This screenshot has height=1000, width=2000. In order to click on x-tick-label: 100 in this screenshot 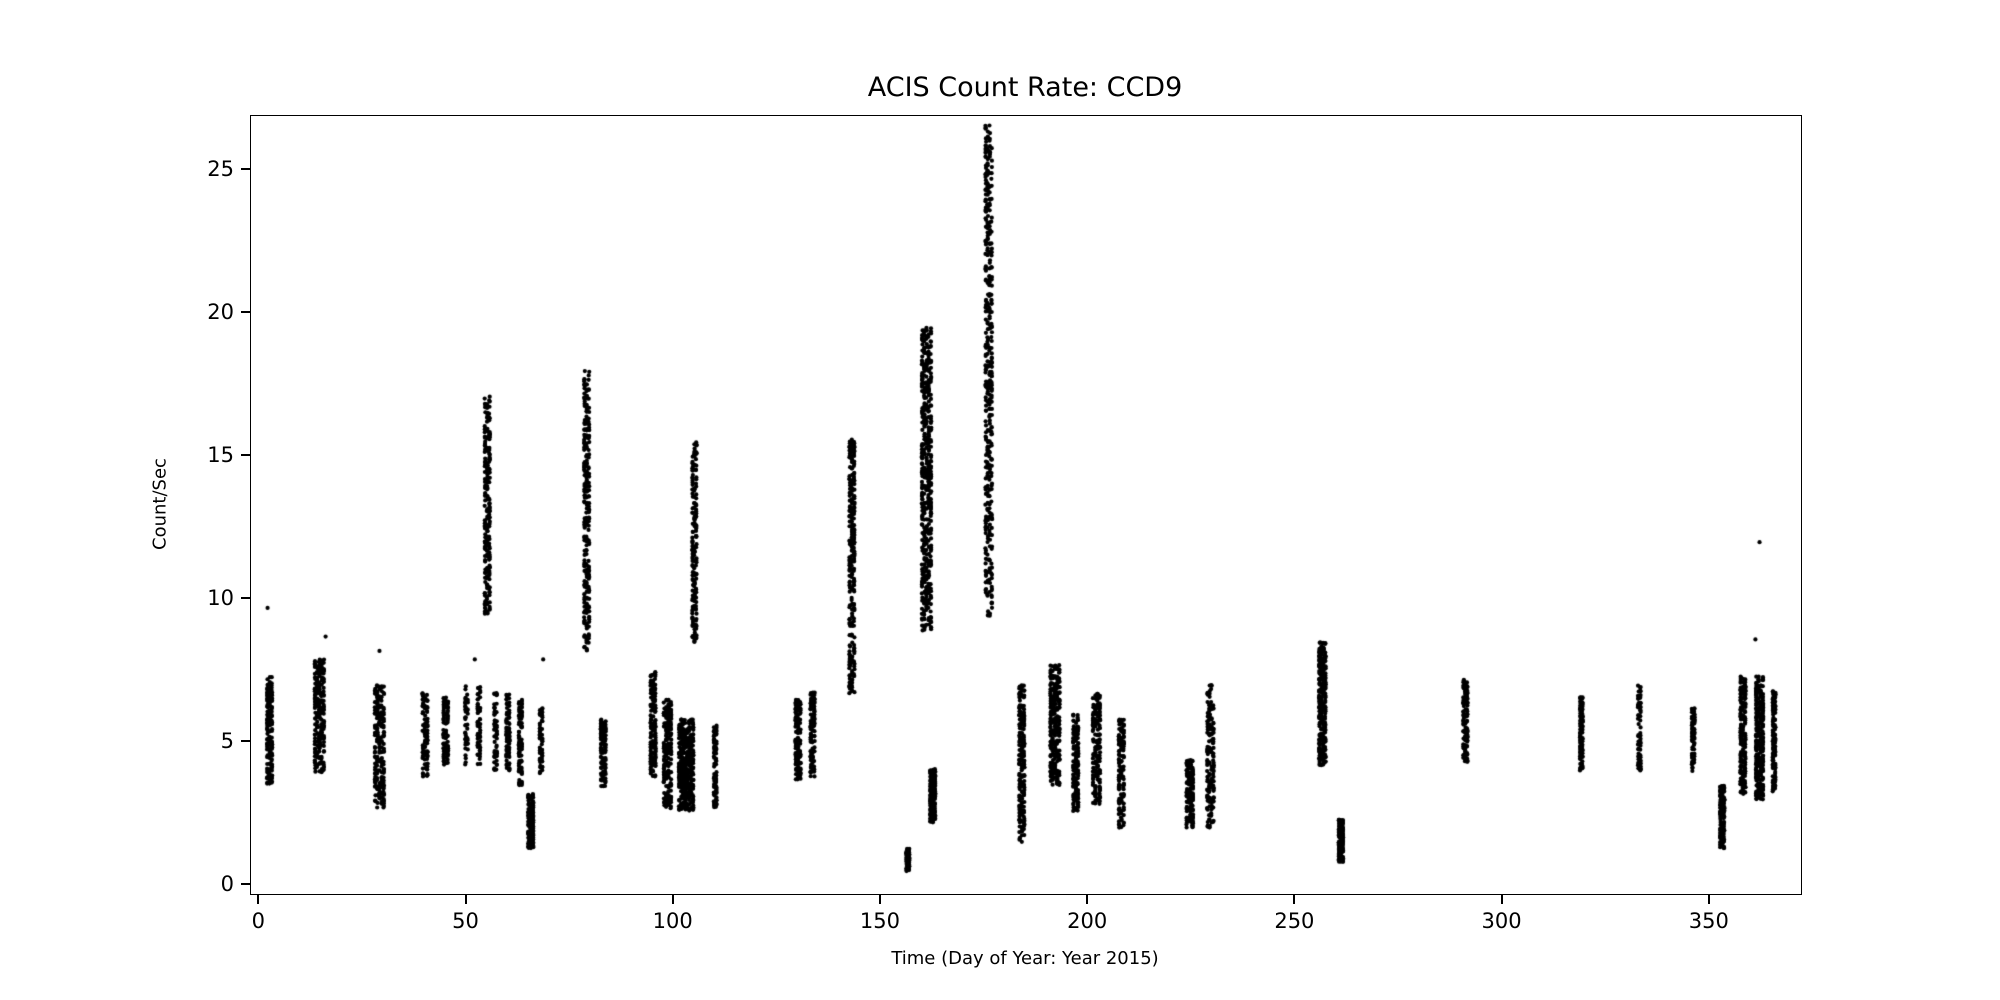, I will do `click(672, 921)`.